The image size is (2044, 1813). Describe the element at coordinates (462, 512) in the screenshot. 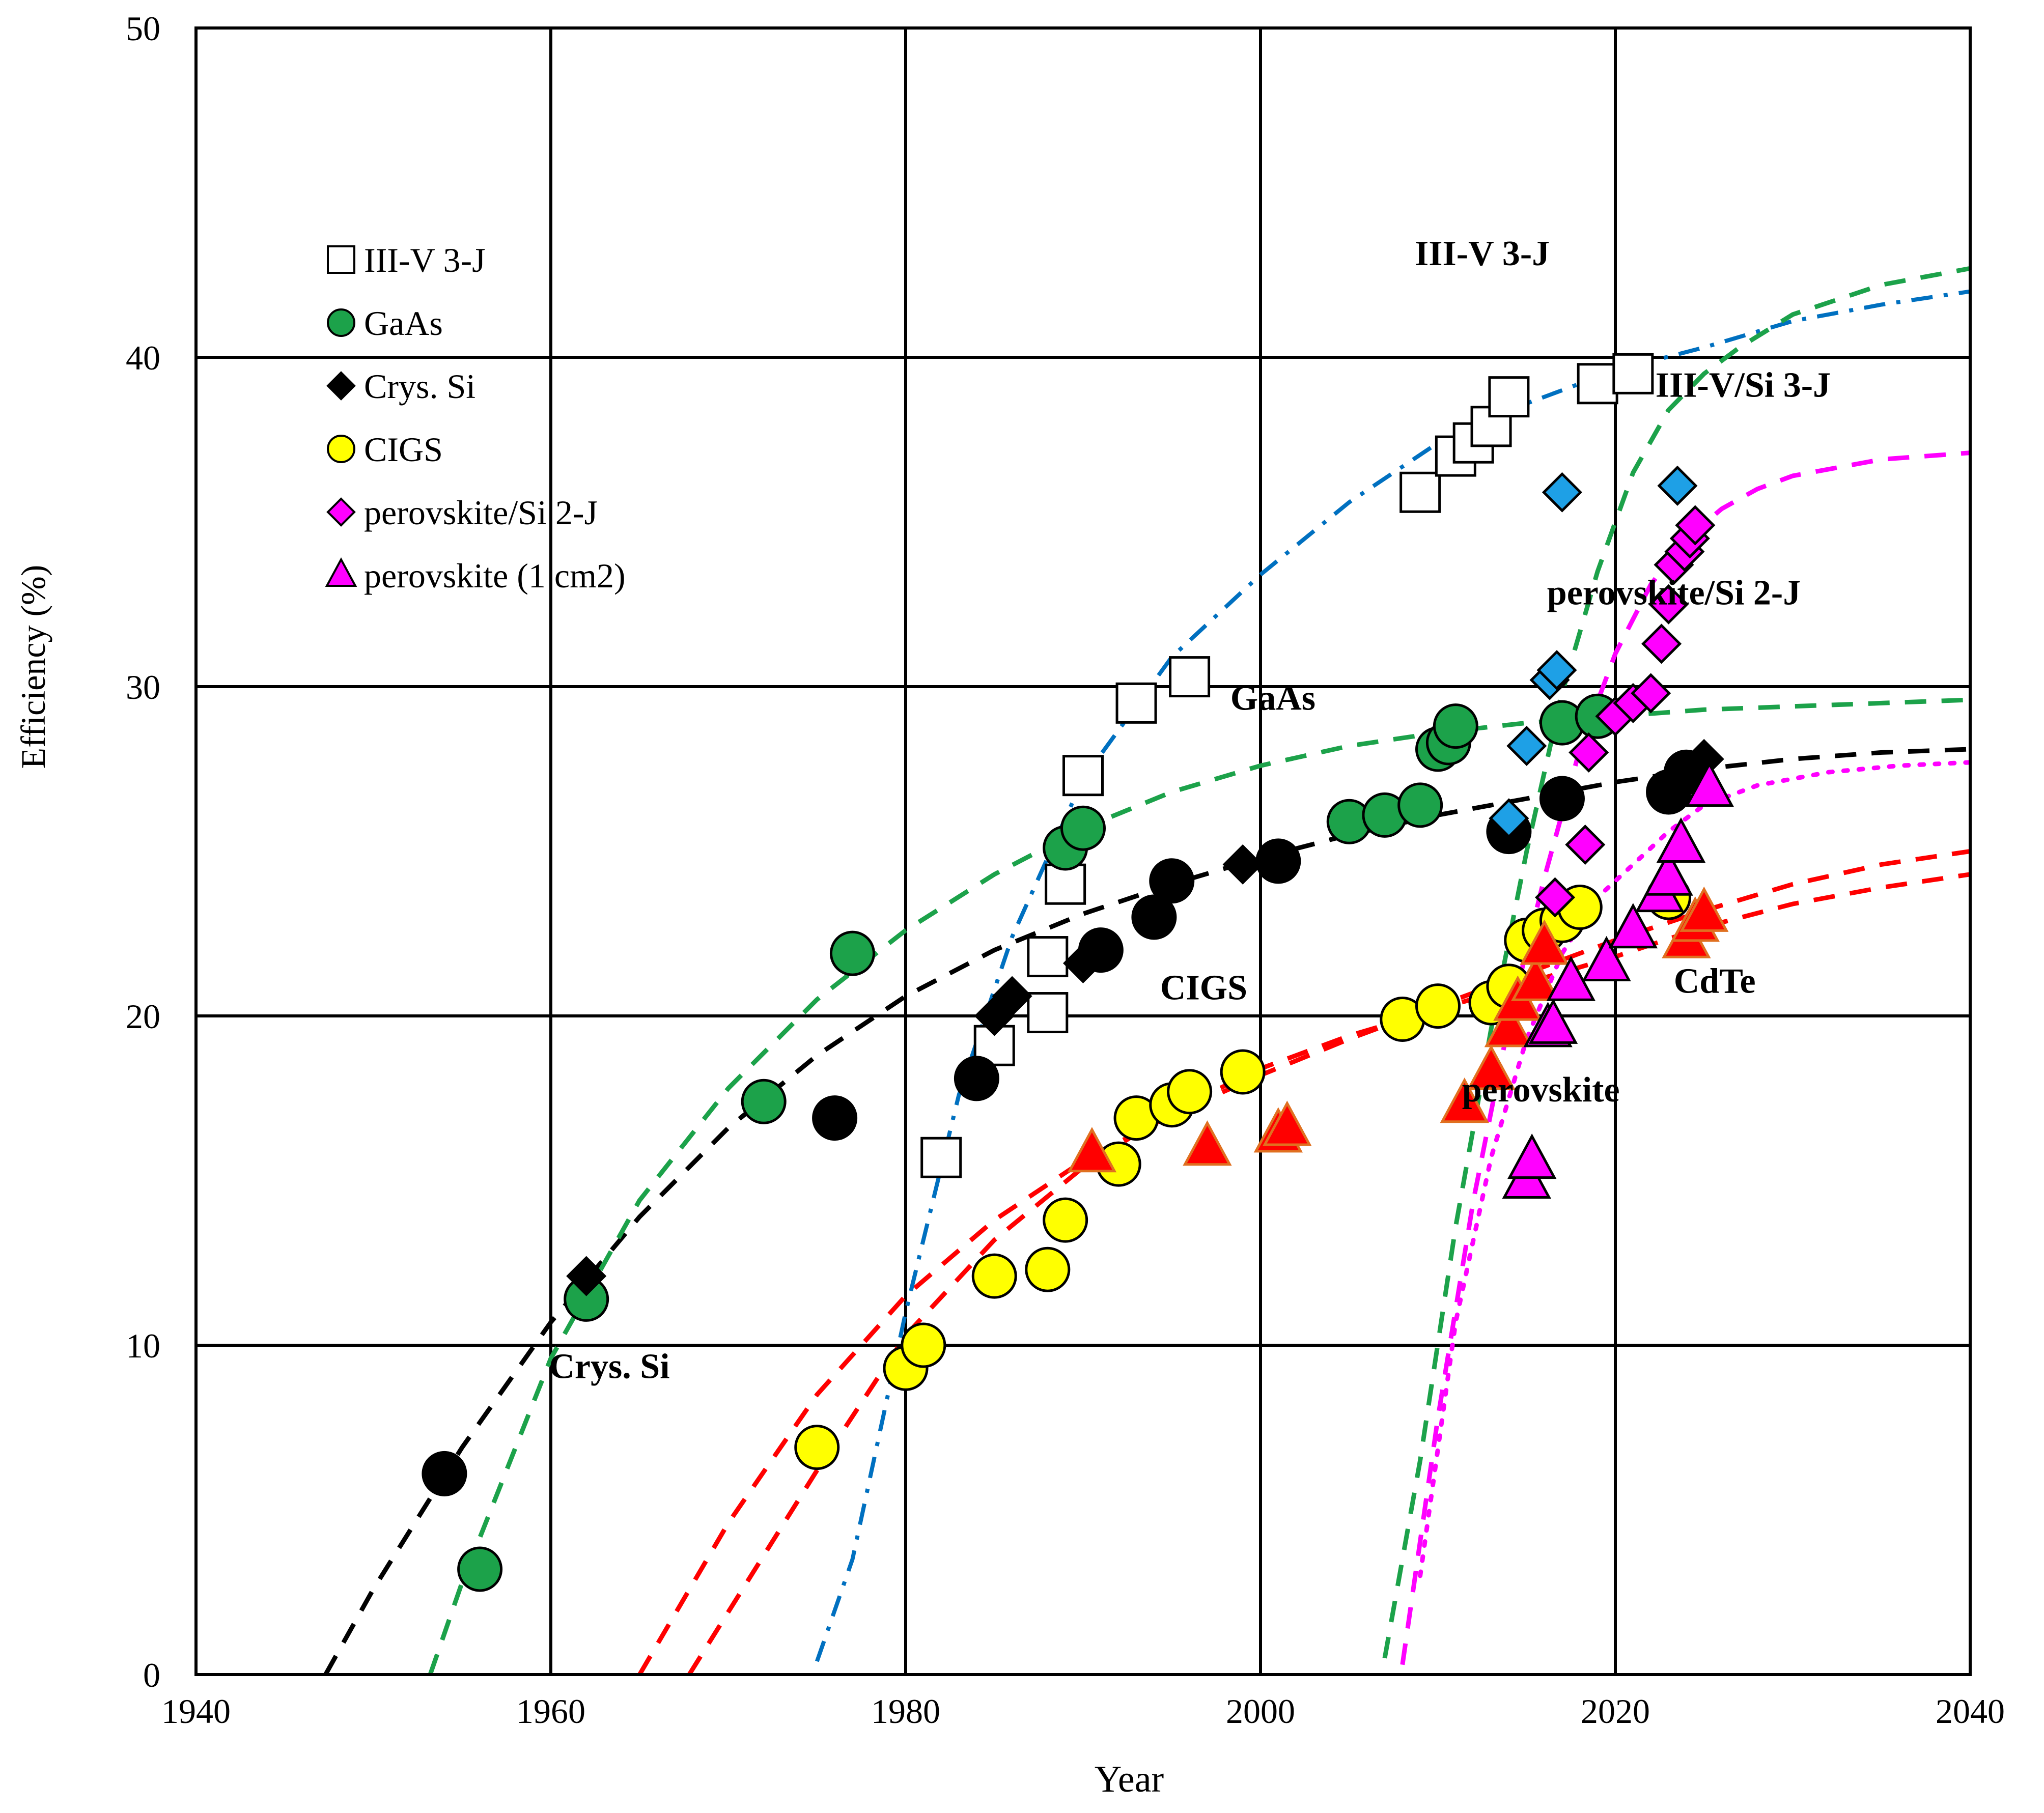

I see `legend-item-perovskite-si-2-j: perovskite/Si 2-J` at that location.